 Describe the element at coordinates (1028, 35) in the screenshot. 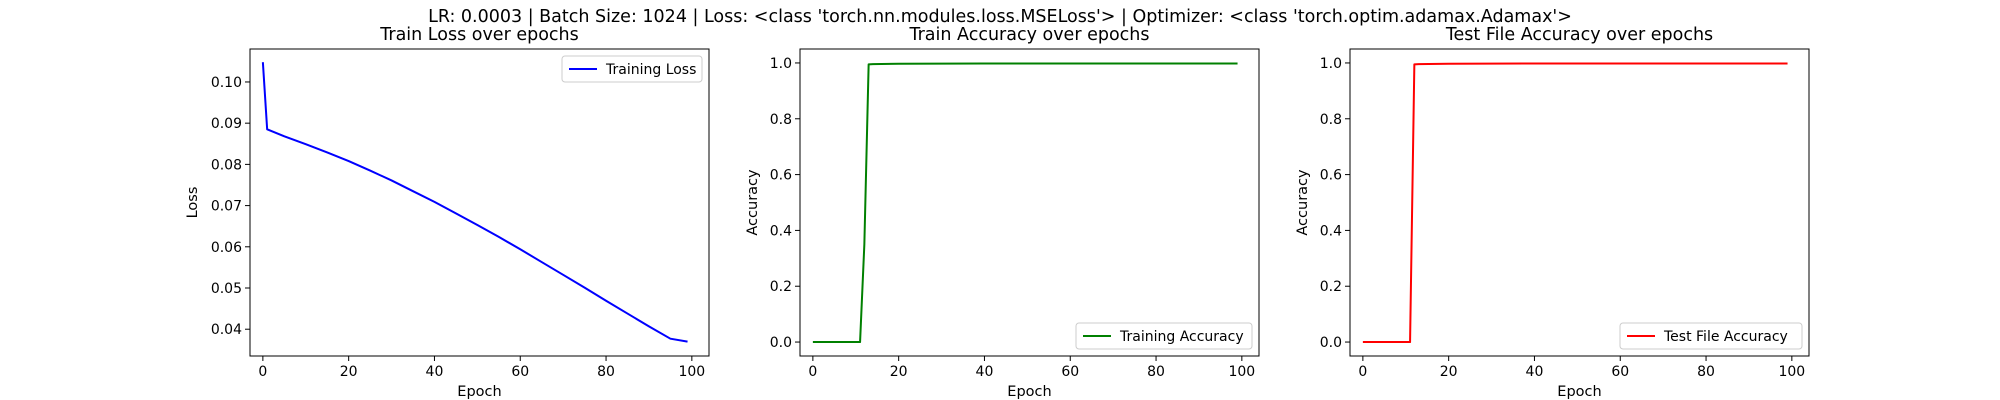

I see `axes-title: Train Accuracy over epochs` at that location.